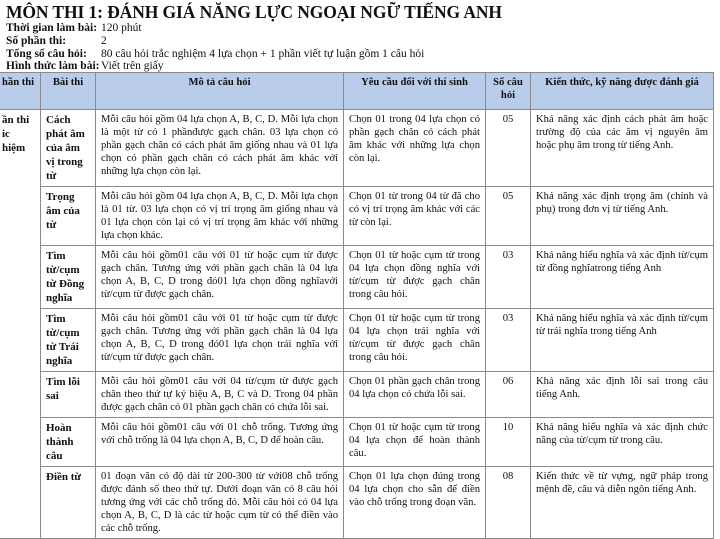  I want to click on meta-value: Viết trên giấy, so click(132, 66).